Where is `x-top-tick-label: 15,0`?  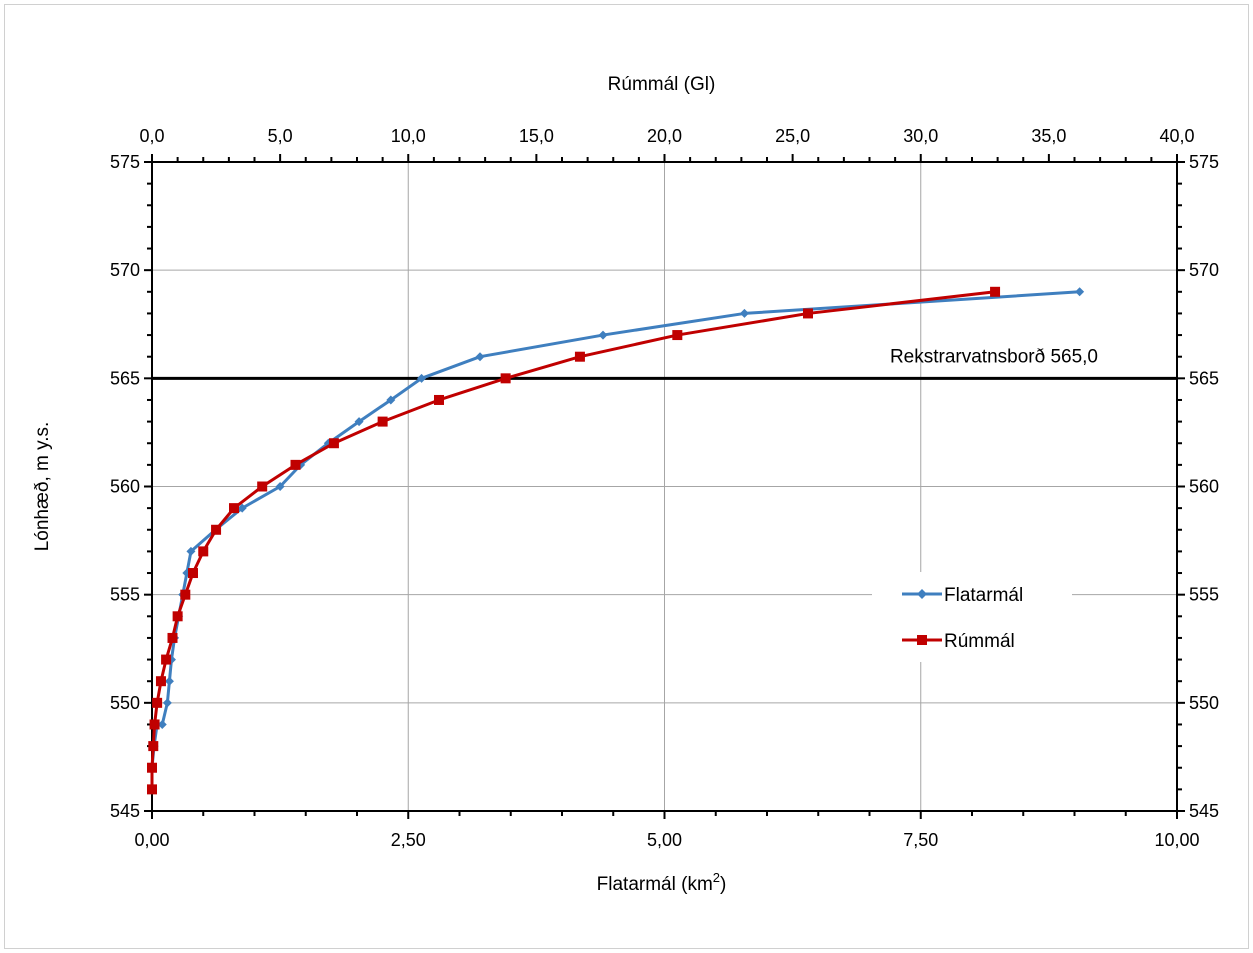 x-top-tick-label: 15,0 is located at coordinates (536, 136).